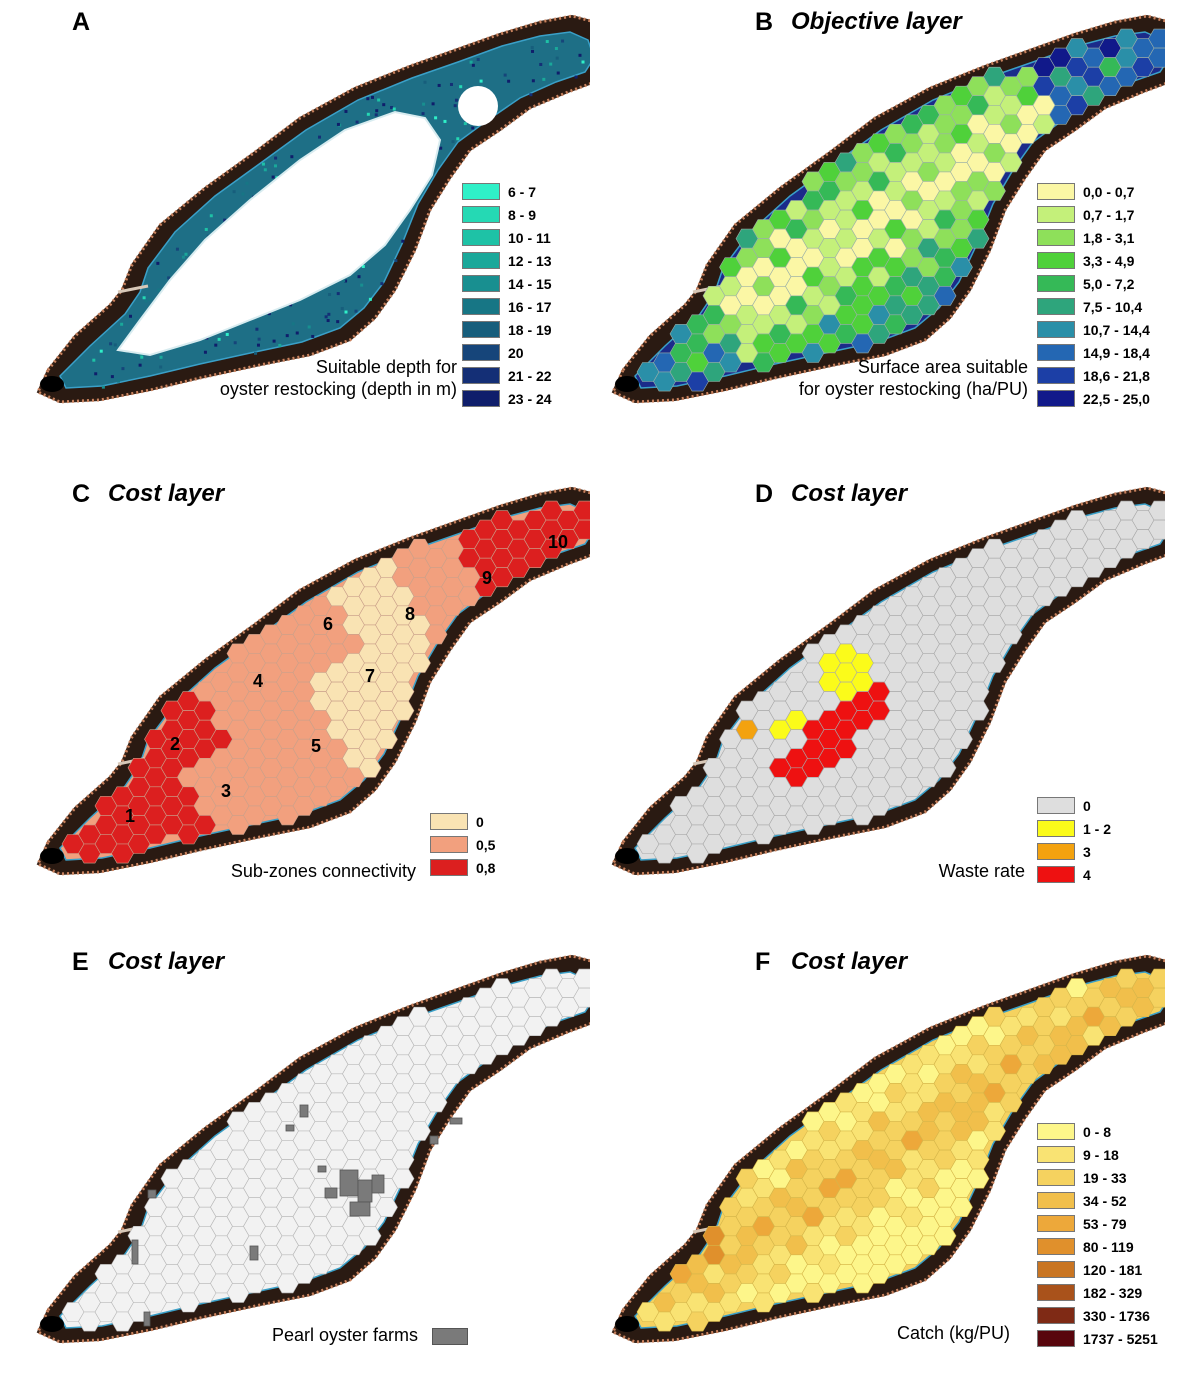 The image size is (1203, 1380). I want to click on legend-label: 0 - 8, so click(1097, 1131).